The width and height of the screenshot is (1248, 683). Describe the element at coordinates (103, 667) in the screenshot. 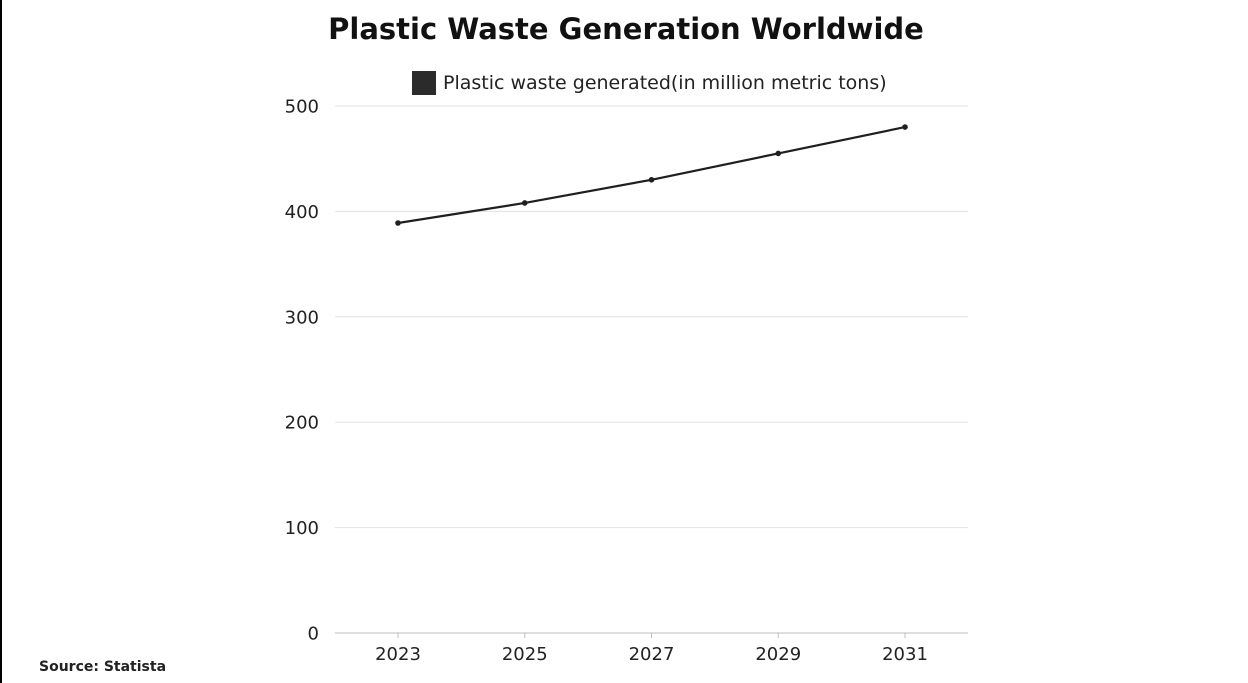

I see `source-note: Source: Statista` at that location.